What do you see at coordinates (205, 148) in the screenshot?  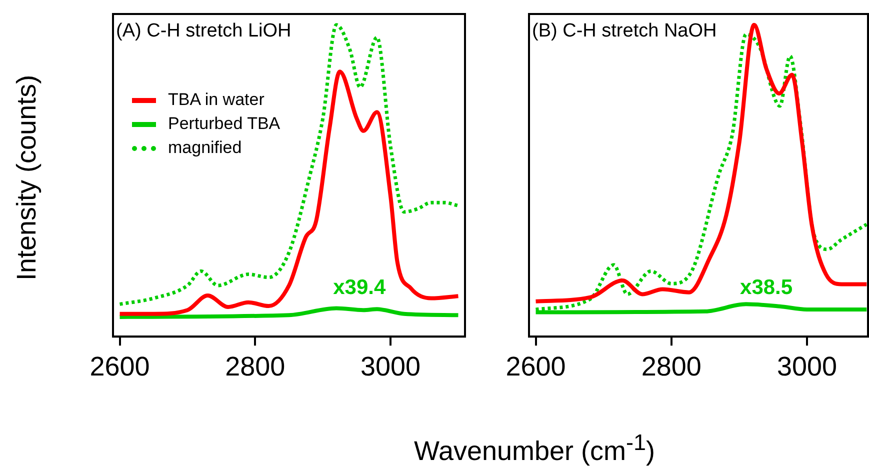 I see `legend-label: magnified` at bounding box center [205, 148].